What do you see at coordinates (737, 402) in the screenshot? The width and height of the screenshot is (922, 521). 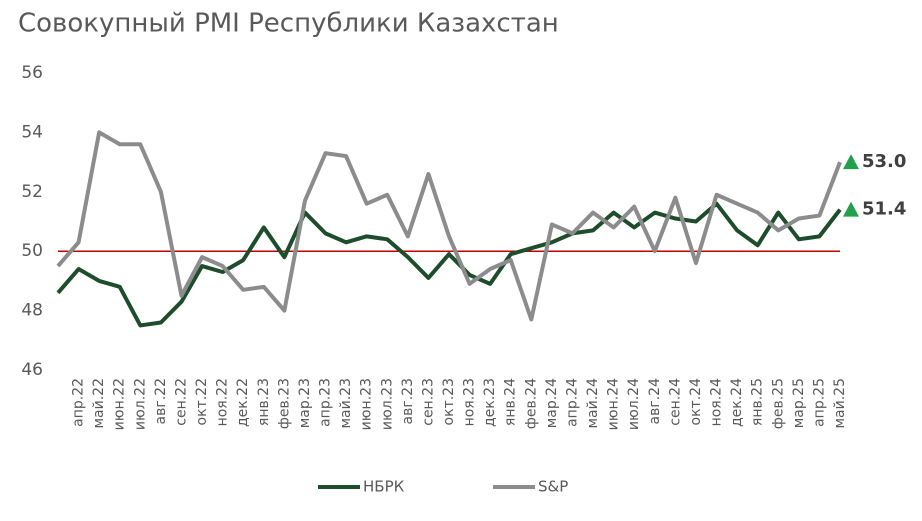 I see `x-tick-label: дек.24` at bounding box center [737, 402].